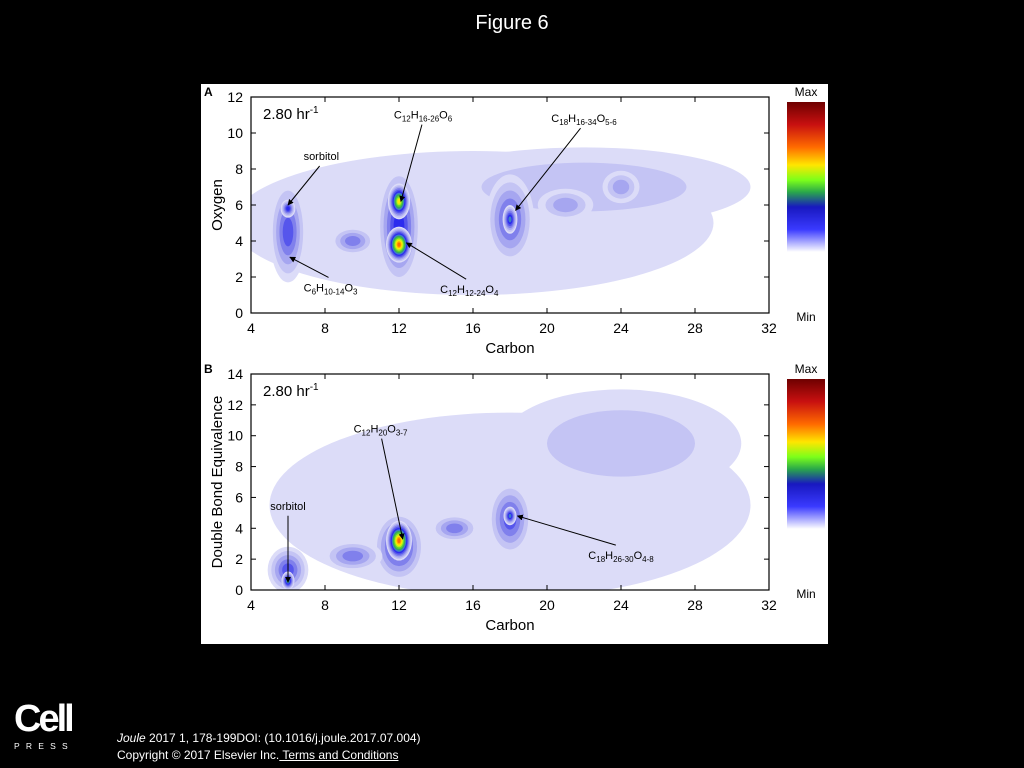  Describe the element at coordinates (611, 122) in the screenshot. I see `subscript: 5-6` at that location.